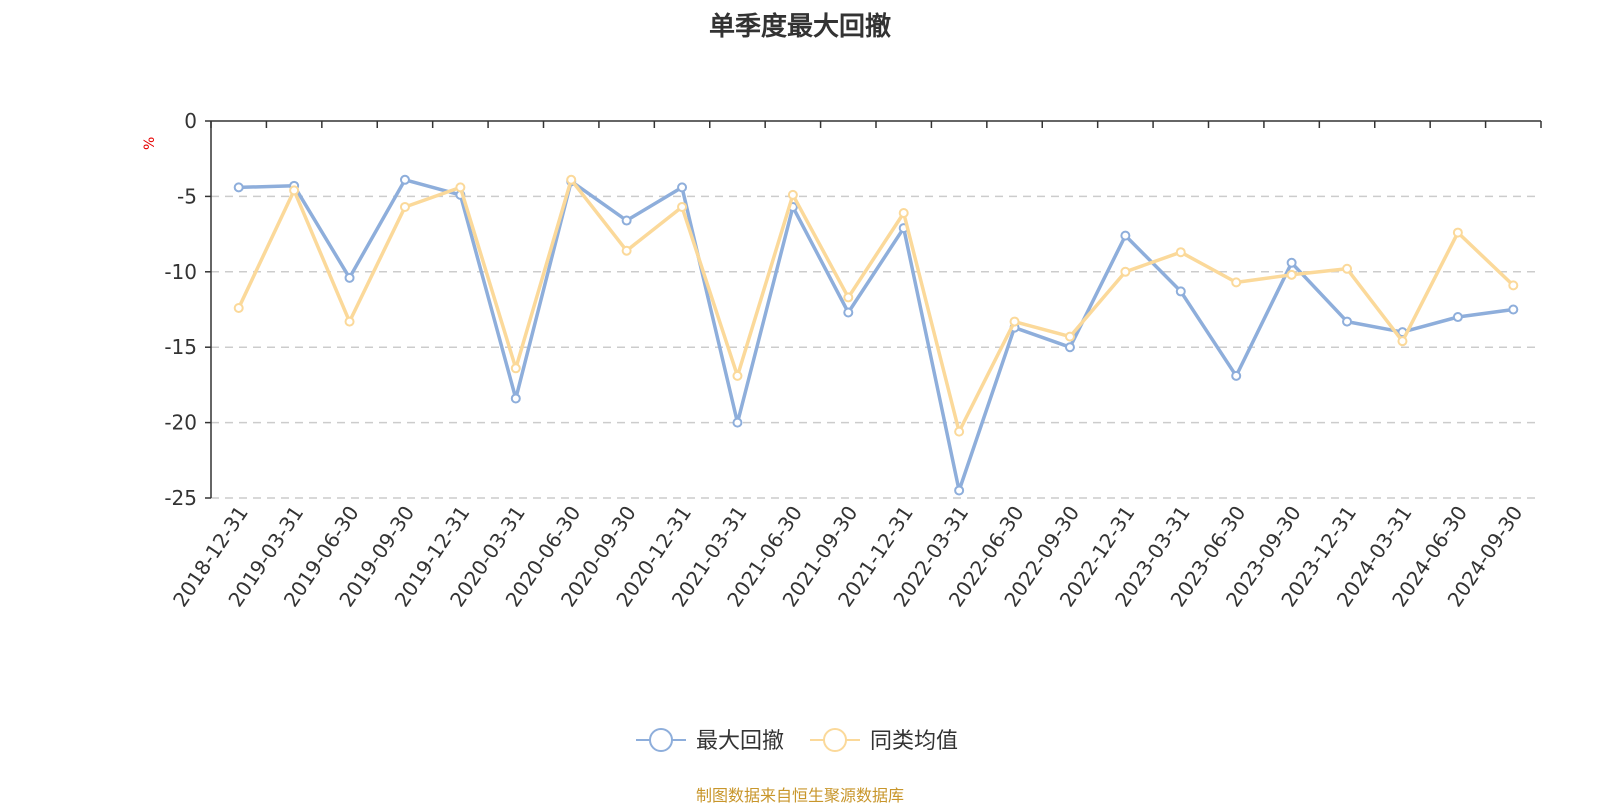 The height and width of the screenshot is (806, 1600). Describe the element at coordinates (799, 27) in the screenshot. I see `chart-title: 单季度最大回撤` at that location.